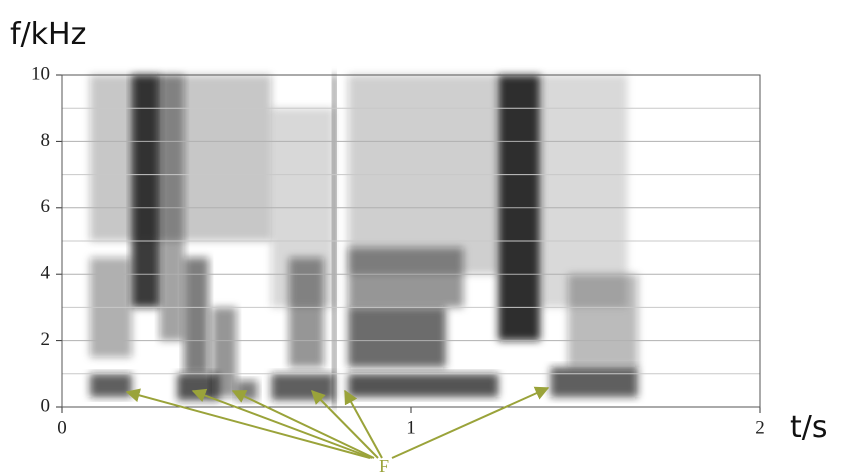 This screenshot has width=849, height=476. Describe the element at coordinates (384, 466) in the screenshot. I see `annotation: F` at that location.